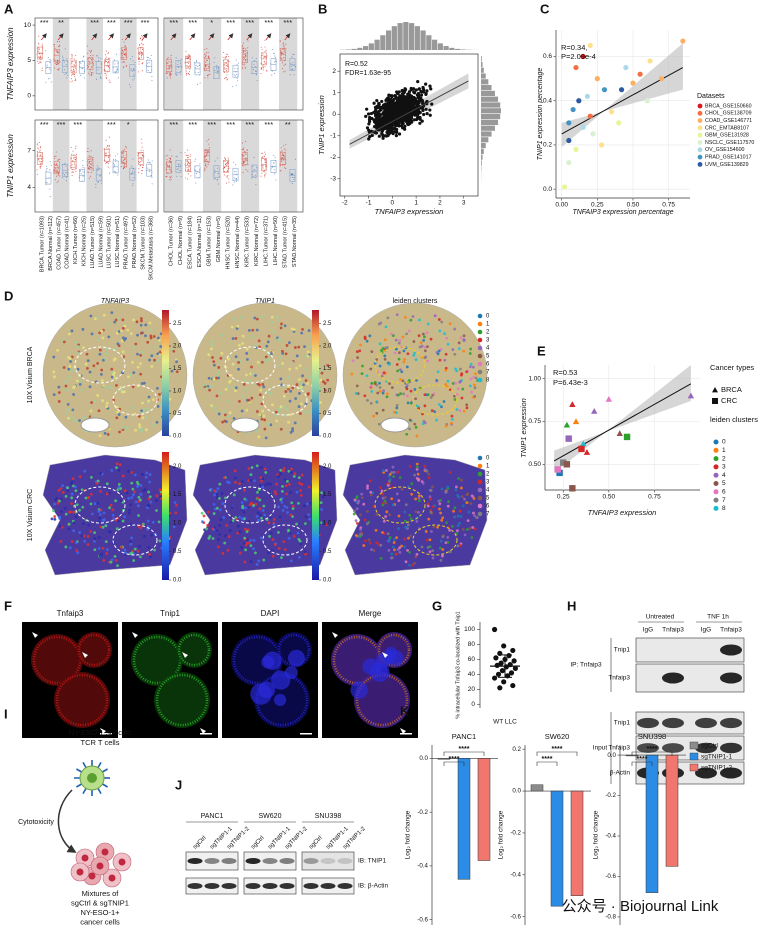 The image size is (761, 941). Describe the element at coordinates (115, 515) in the screenshot. I see `tissue-texture` at that location.